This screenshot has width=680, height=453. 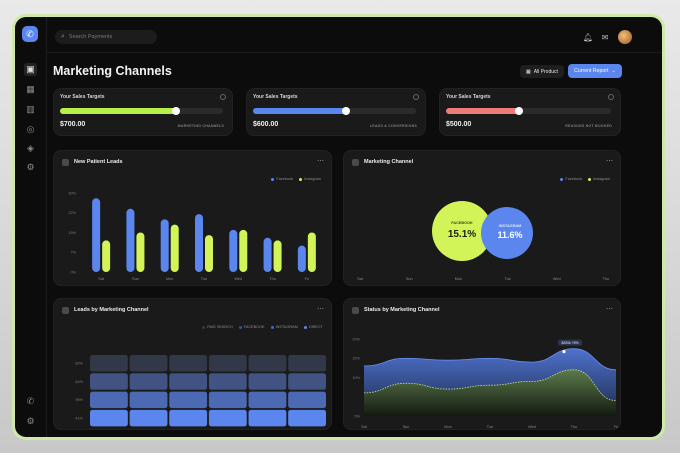 What do you see at coordinates (613, 71) in the screenshot?
I see `chevron-down-icon: ⌄` at bounding box center [613, 71].